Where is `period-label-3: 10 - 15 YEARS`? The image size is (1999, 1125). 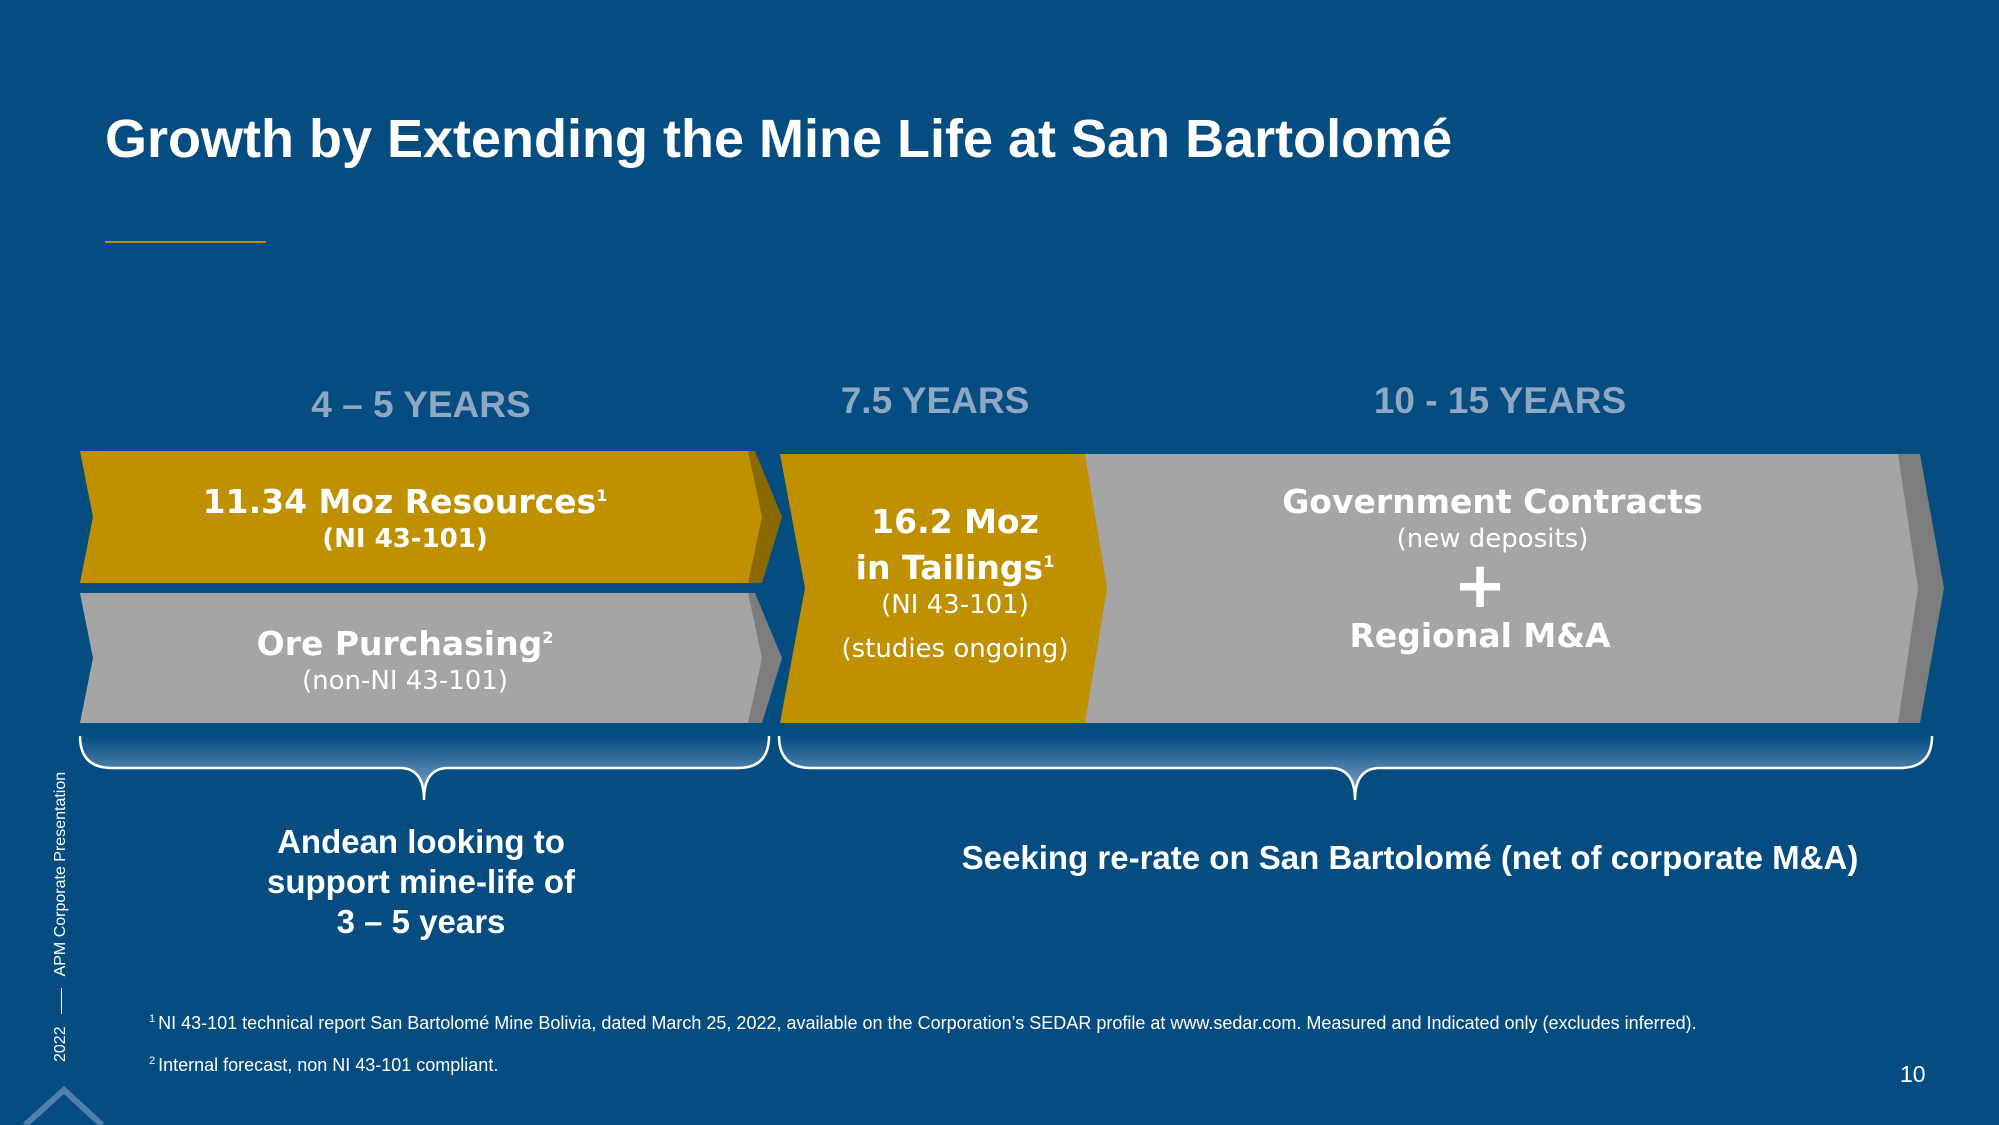 period-label-3: 10 - 15 YEARS is located at coordinates (1500, 400).